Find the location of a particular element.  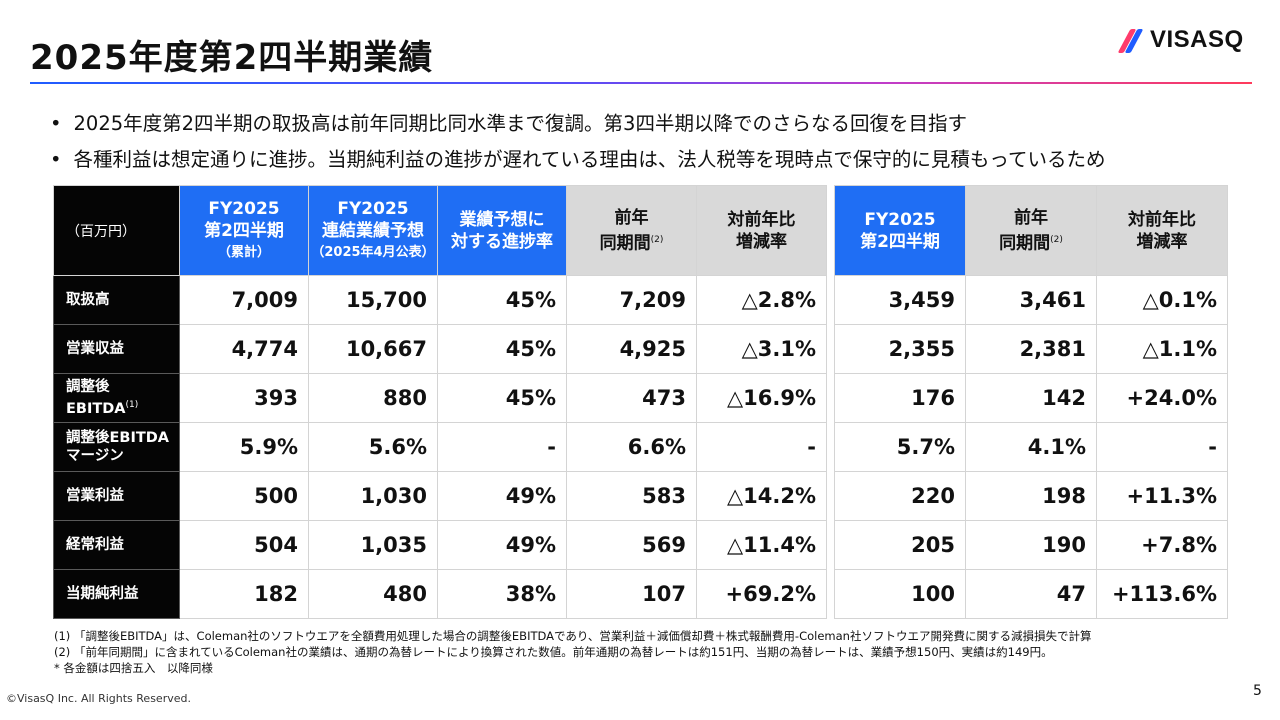

cell-progress: - is located at coordinates (502, 447).